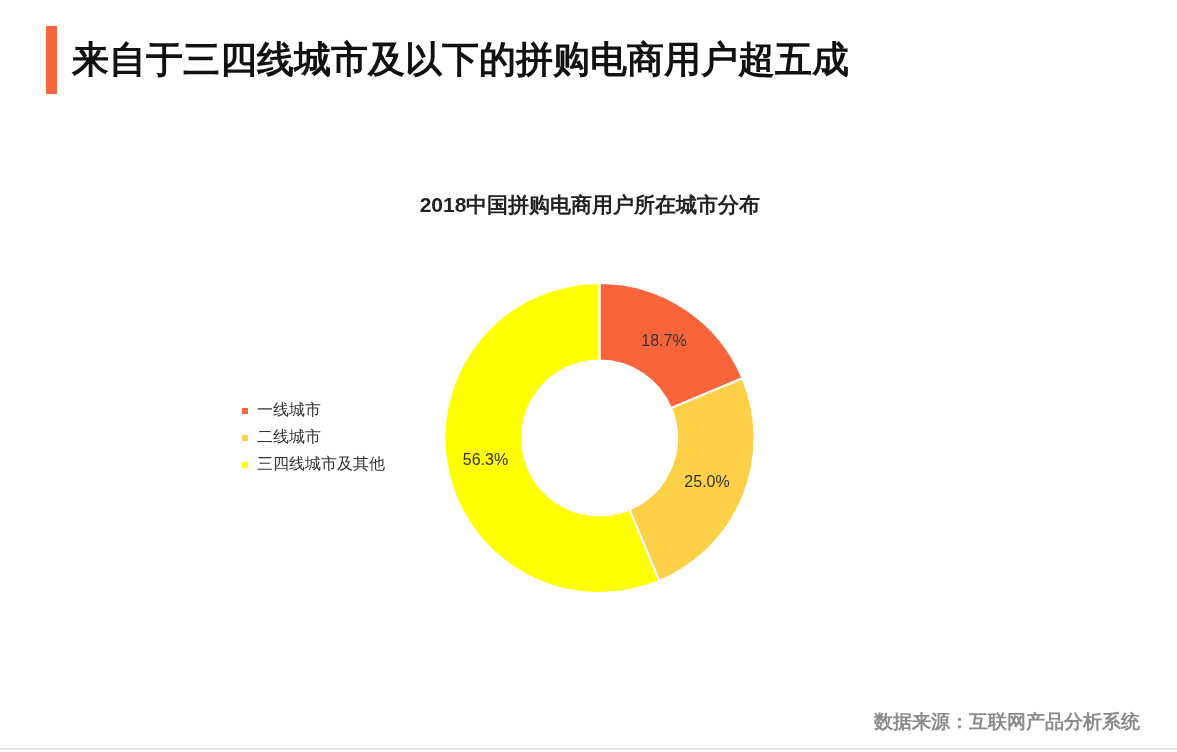  Describe the element at coordinates (590, 205) in the screenshot. I see `chart-subtitle: 2018中国拼购电商用户所在城市分布` at that location.